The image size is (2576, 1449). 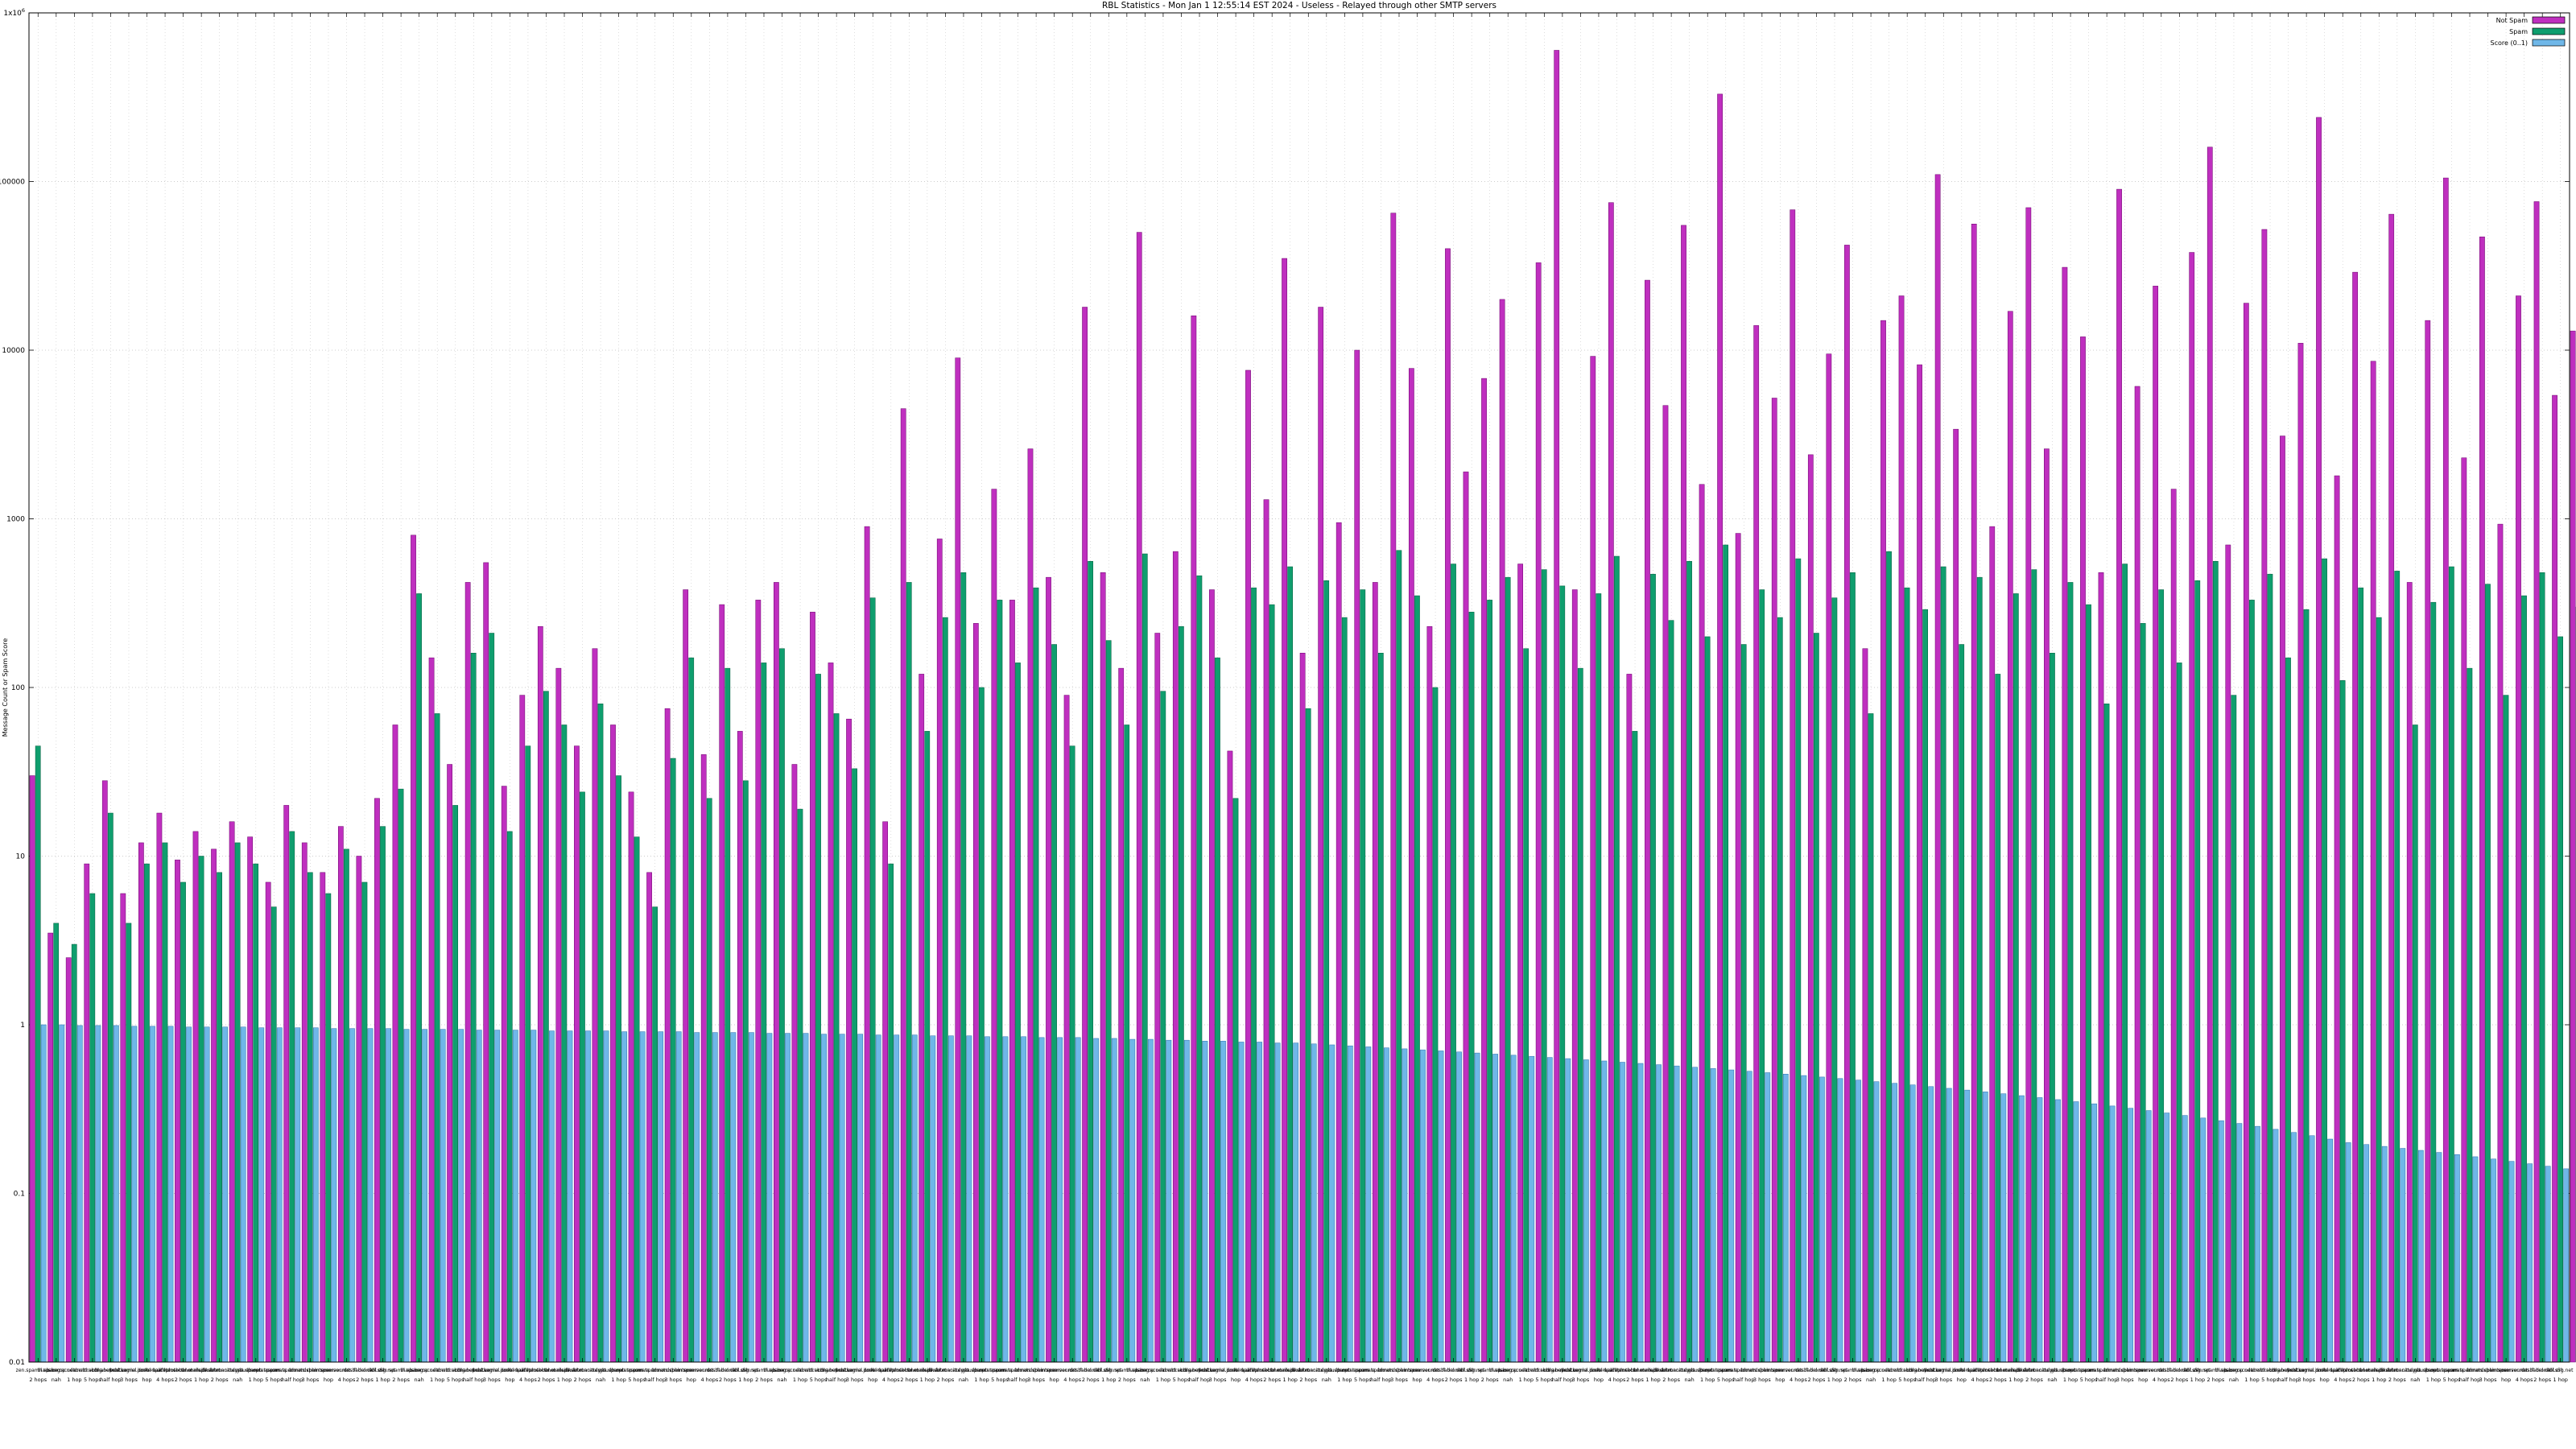 I want to click on x-tick-label: hostkarma.junkemailfilter.com, so click(x=873, y=1370).